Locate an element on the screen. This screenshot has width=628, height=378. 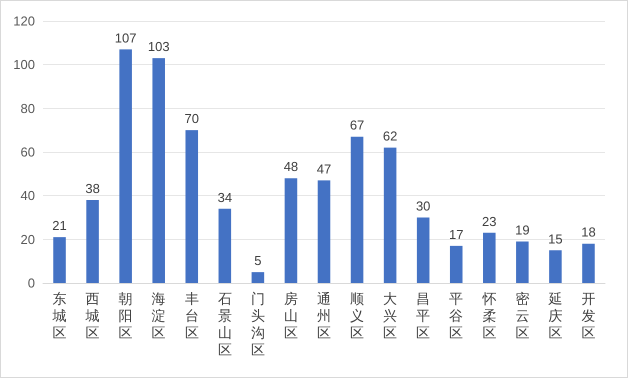
x-tick-label: 海淀区 is located at coordinates (159, 317).